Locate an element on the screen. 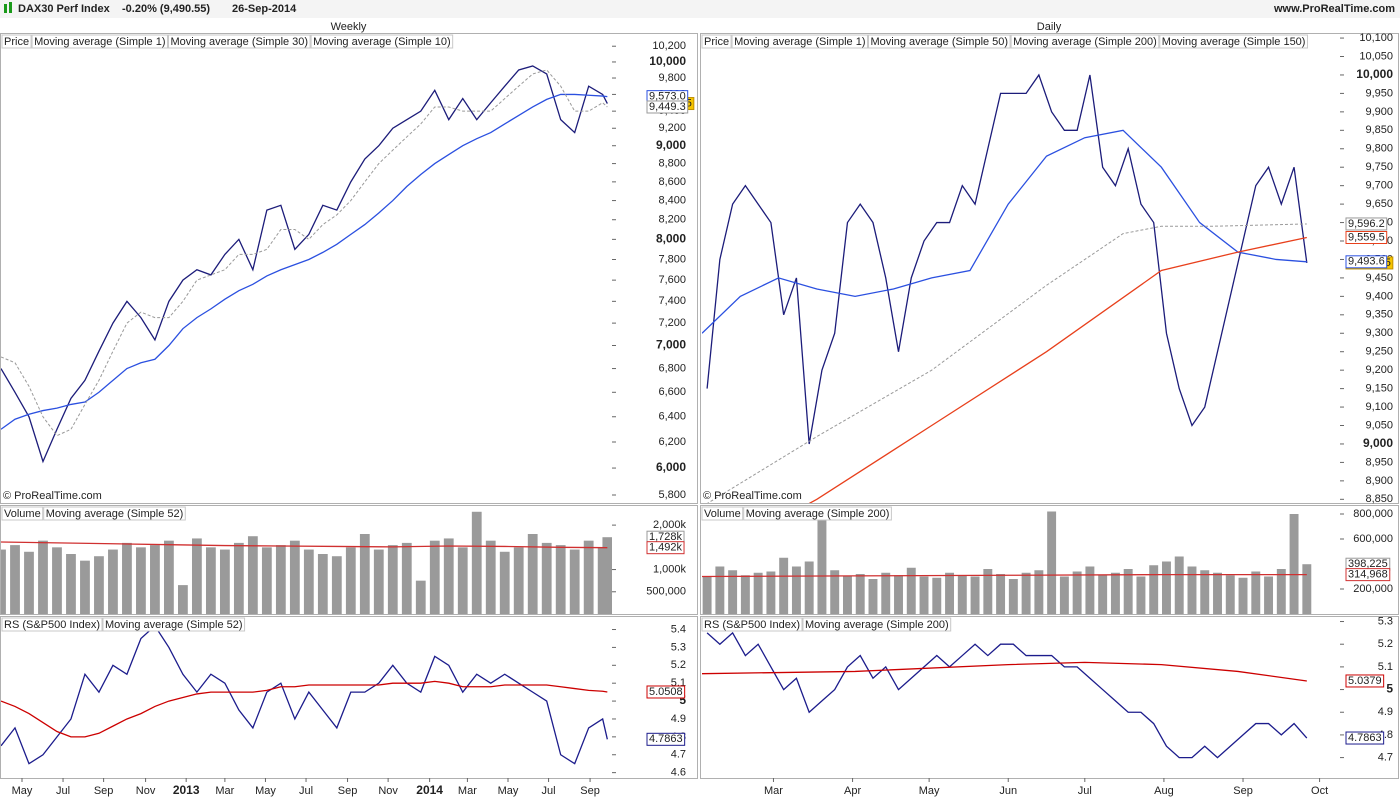 This screenshot has width=1400, height=800. x-tick-label: 2014 is located at coordinates (429, 790).